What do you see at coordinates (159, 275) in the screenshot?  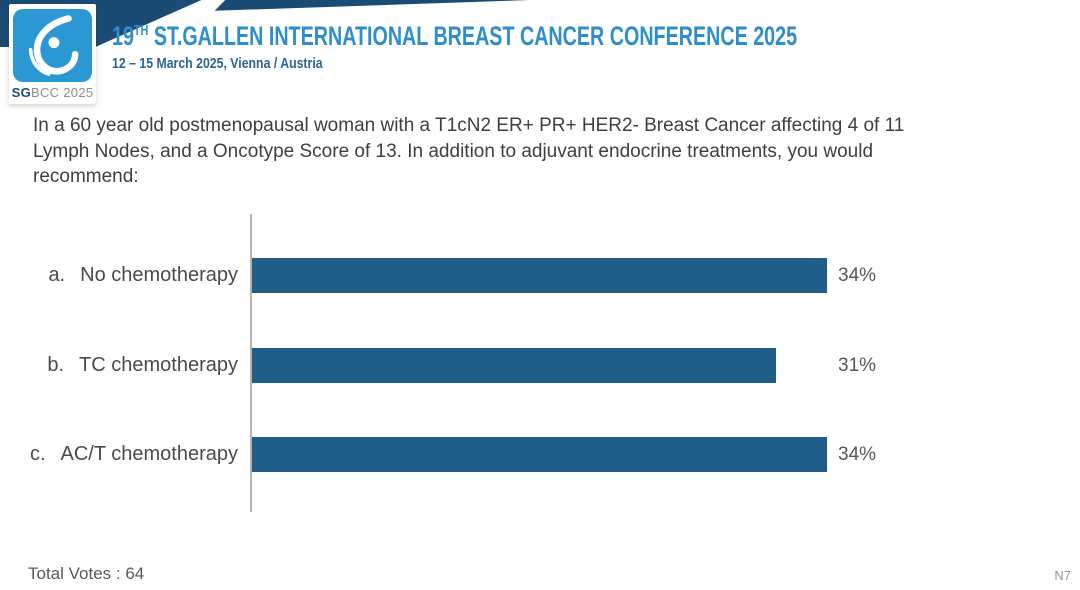 I see `option-text: No chemotherapy` at bounding box center [159, 275].